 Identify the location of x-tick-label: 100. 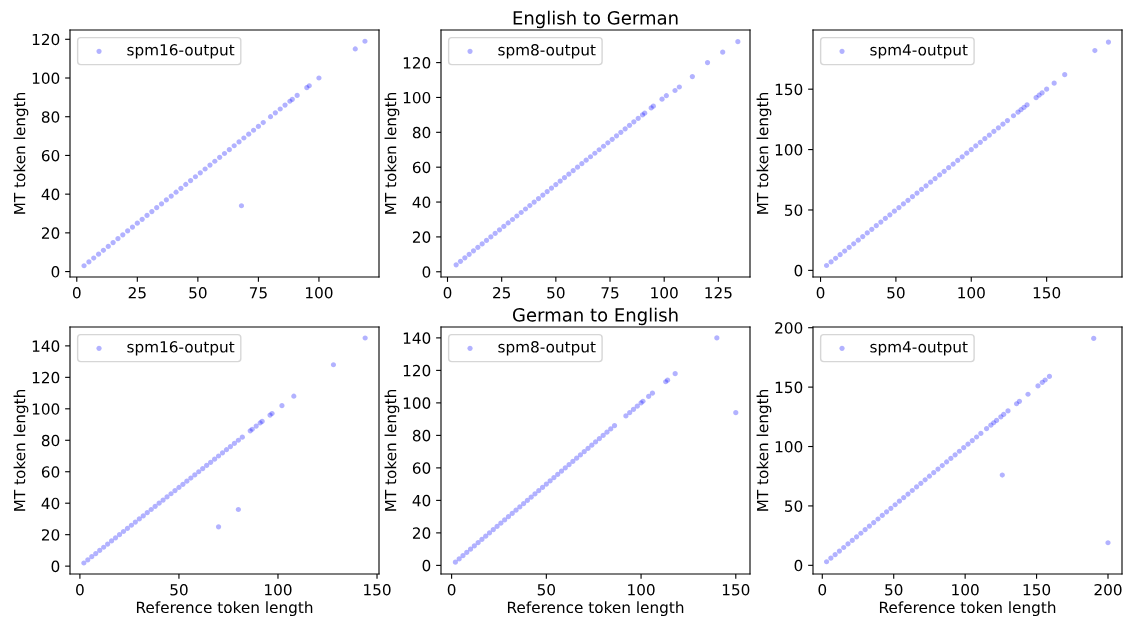
(971, 292).